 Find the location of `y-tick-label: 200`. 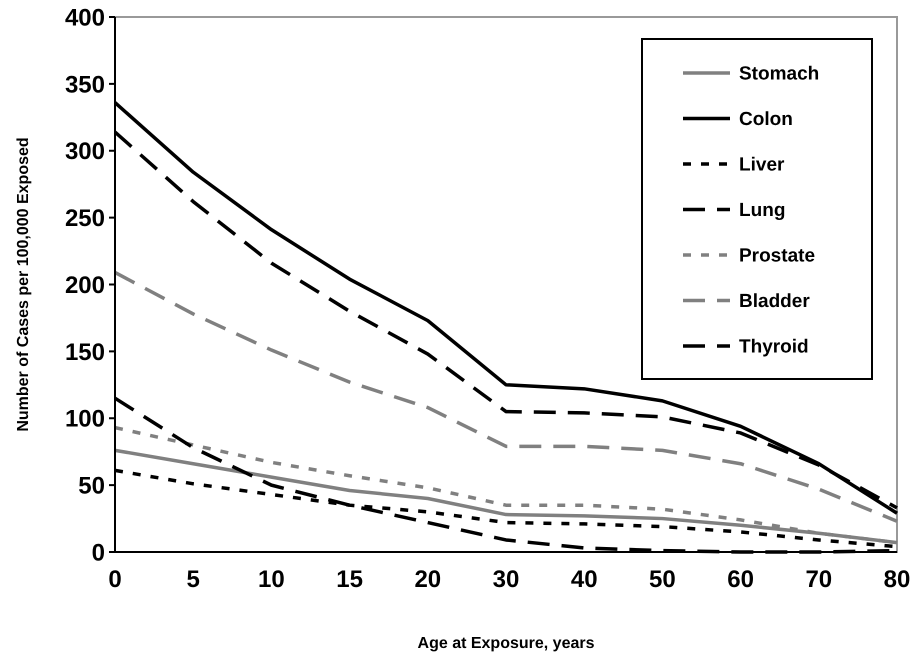

y-tick-label: 200 is located at coordinates (84, 285).